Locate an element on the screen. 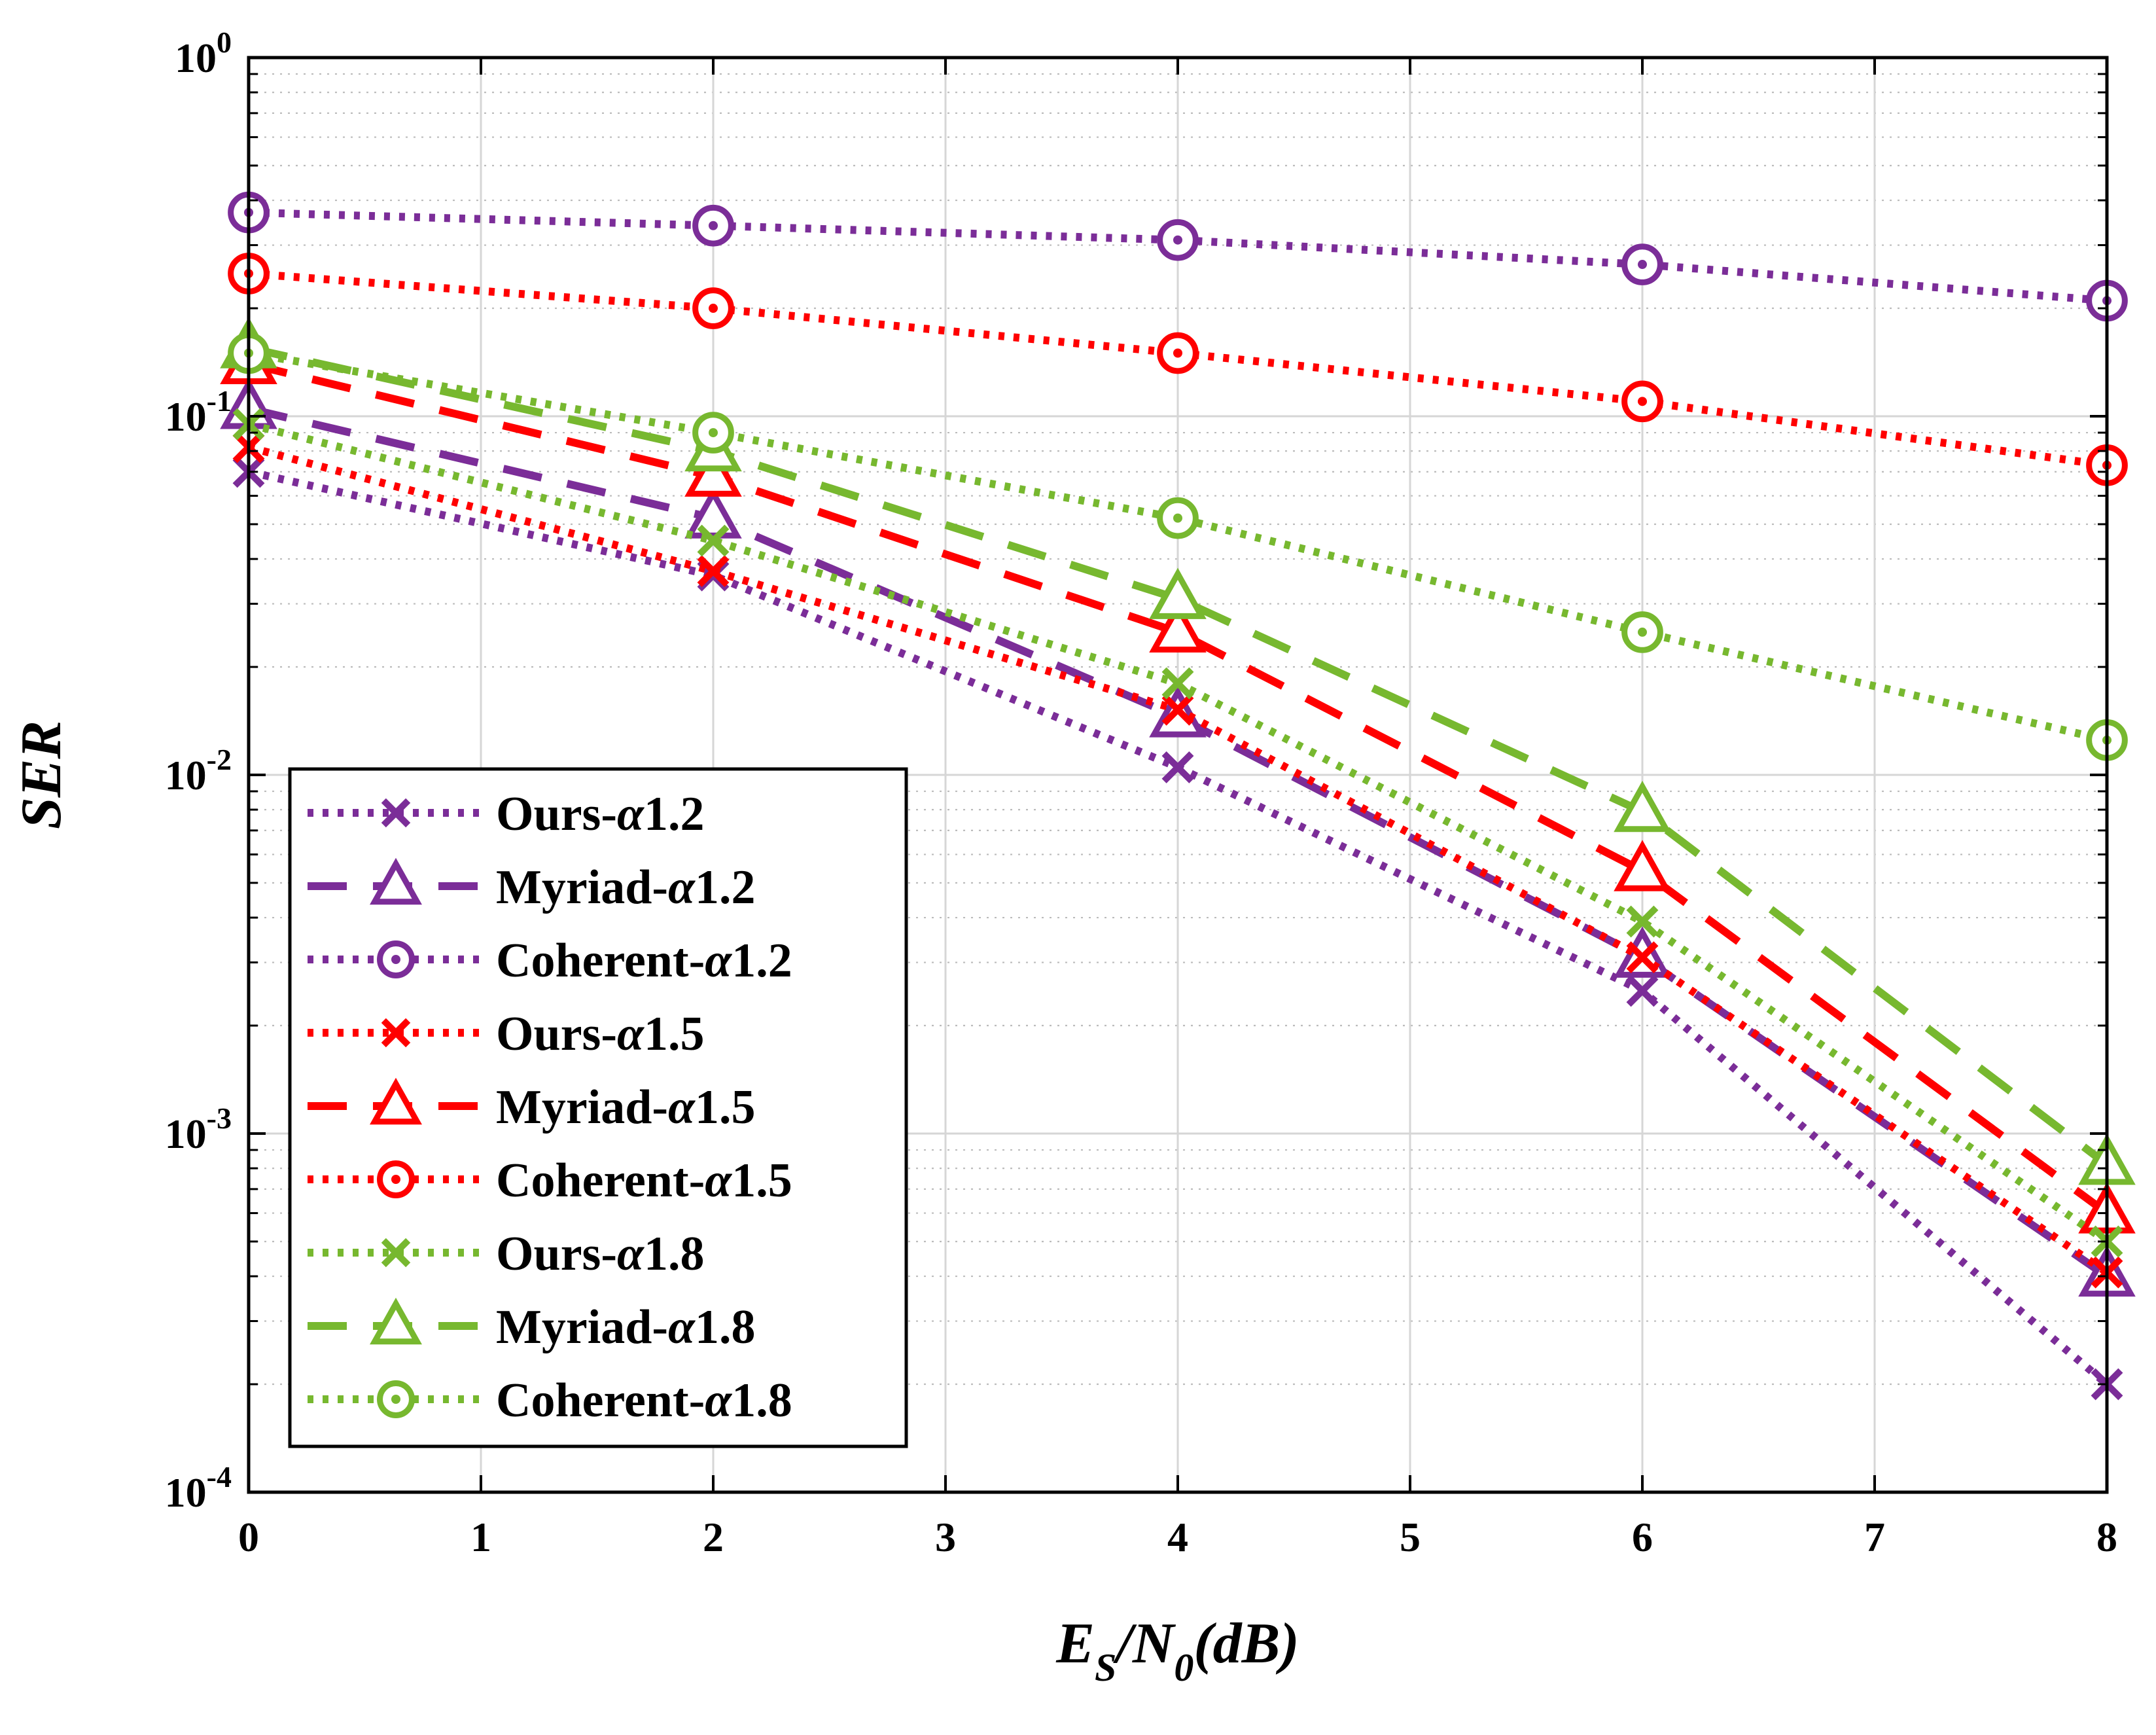  x-tick-label: 7 is located at coordinates (1874, 1537).